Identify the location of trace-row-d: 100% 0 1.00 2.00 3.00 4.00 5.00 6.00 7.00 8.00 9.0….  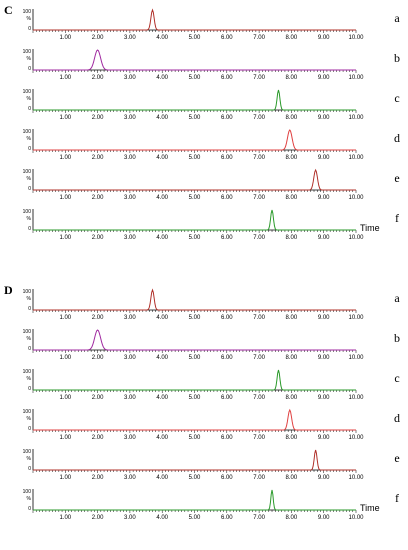
(211, 424).